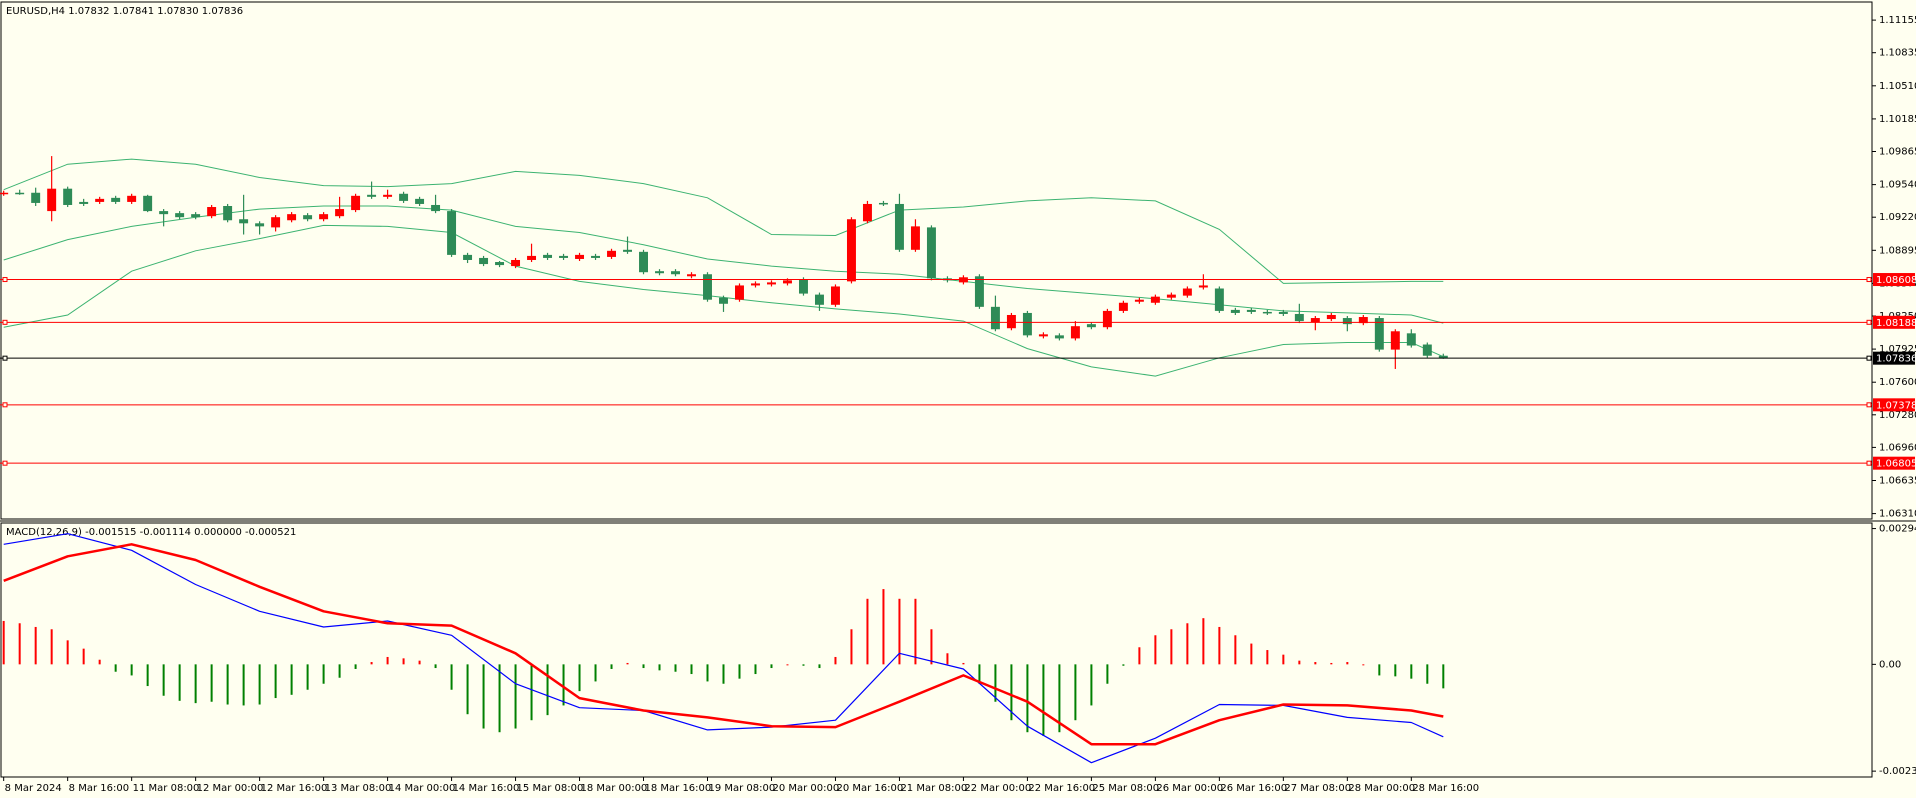  Describe the element at coordinates (1897, 185) in the screenshot. I see `y-tick-label: 1.09540` at that location.